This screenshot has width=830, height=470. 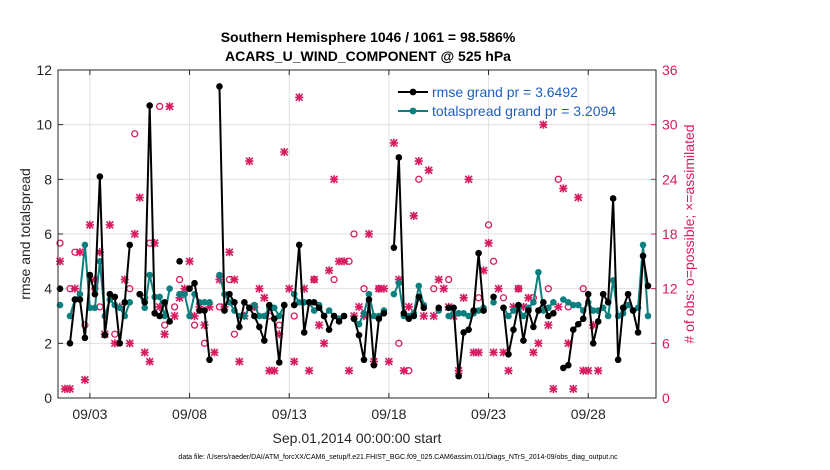 I want to click on y-right-tick-label: 12, so click(x=670, y=289).